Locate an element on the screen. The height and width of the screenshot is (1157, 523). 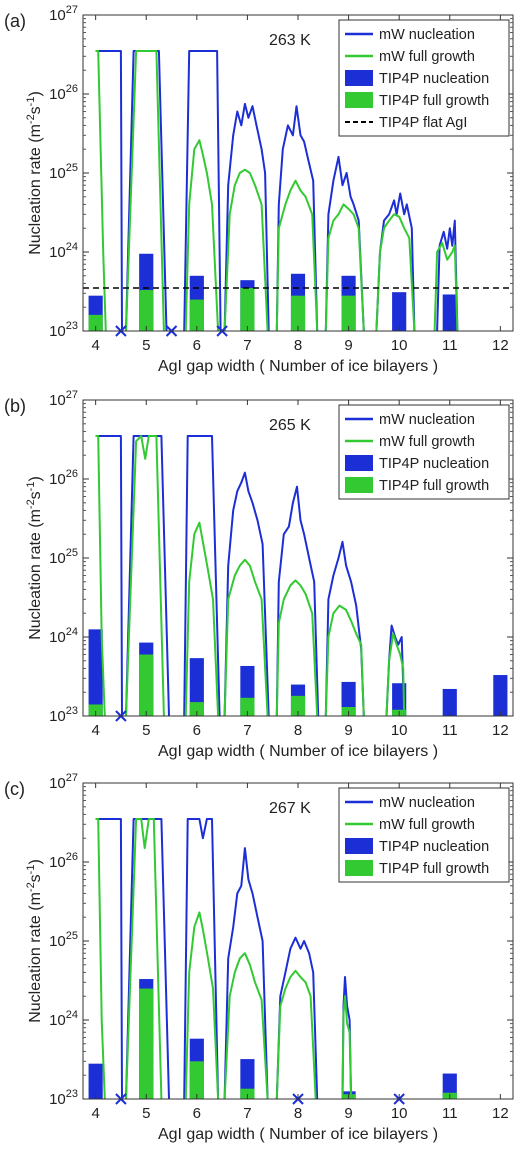
y-axis-label-text: Nucleation rate (m is located at coordinates (35, 957).